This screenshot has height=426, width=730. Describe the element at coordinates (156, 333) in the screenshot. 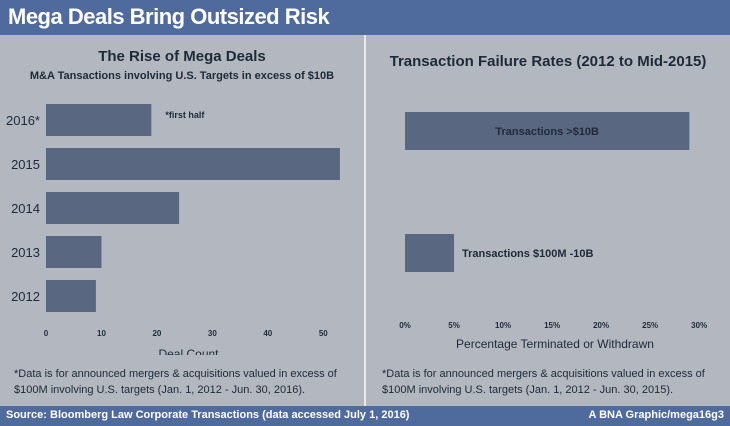

I see `x-tick-label: 20` at that location.